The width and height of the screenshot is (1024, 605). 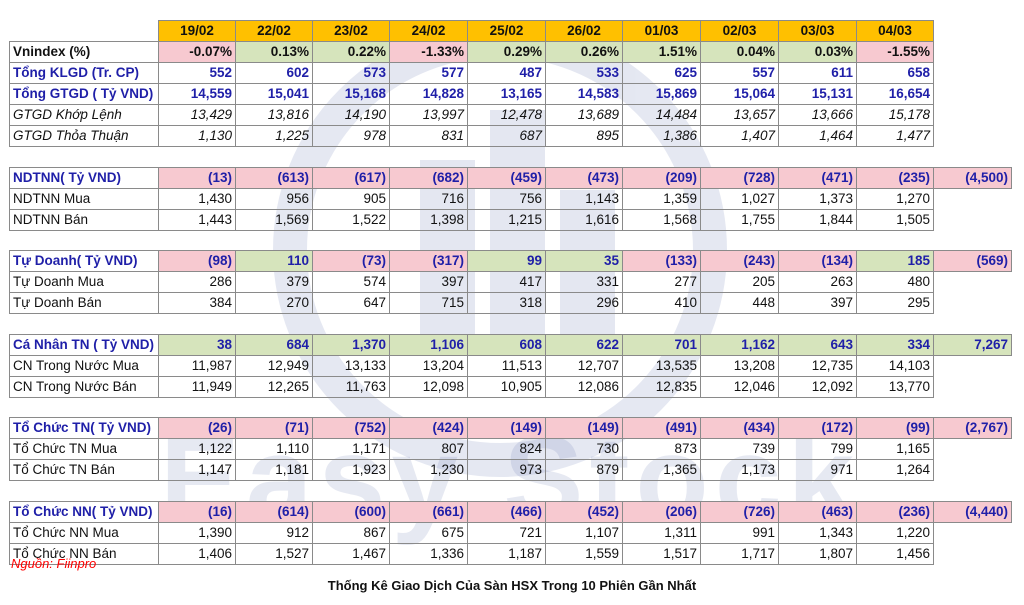 I want to click on value-cell: (149), so click(x=506, y=428).